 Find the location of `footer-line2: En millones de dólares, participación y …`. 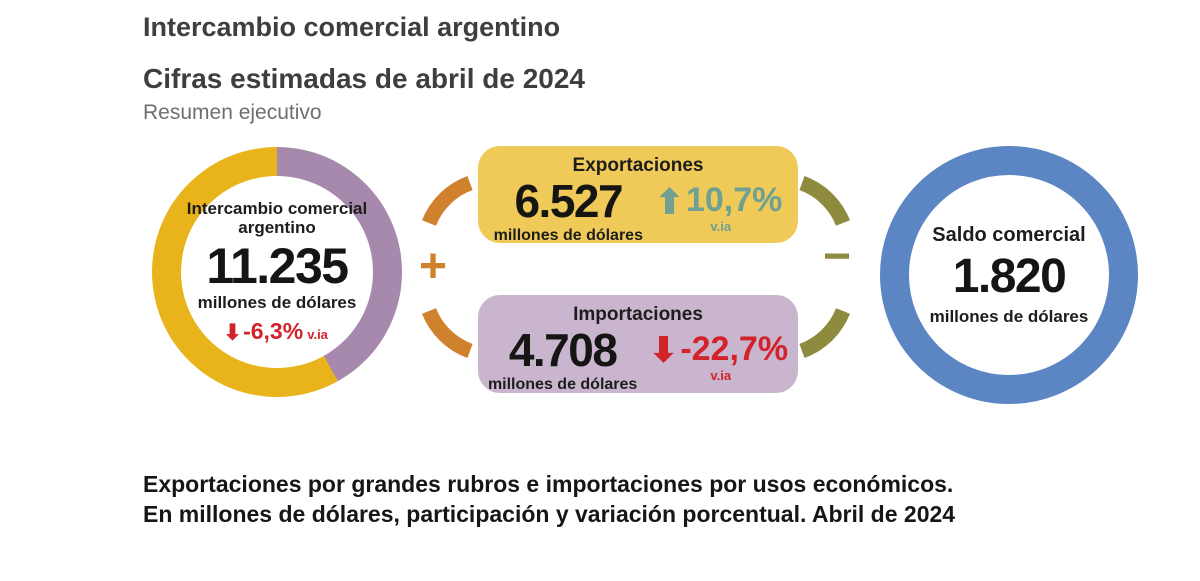

footer-line2: En millones de dólares, participación y … is located at coordinates (549, 514).